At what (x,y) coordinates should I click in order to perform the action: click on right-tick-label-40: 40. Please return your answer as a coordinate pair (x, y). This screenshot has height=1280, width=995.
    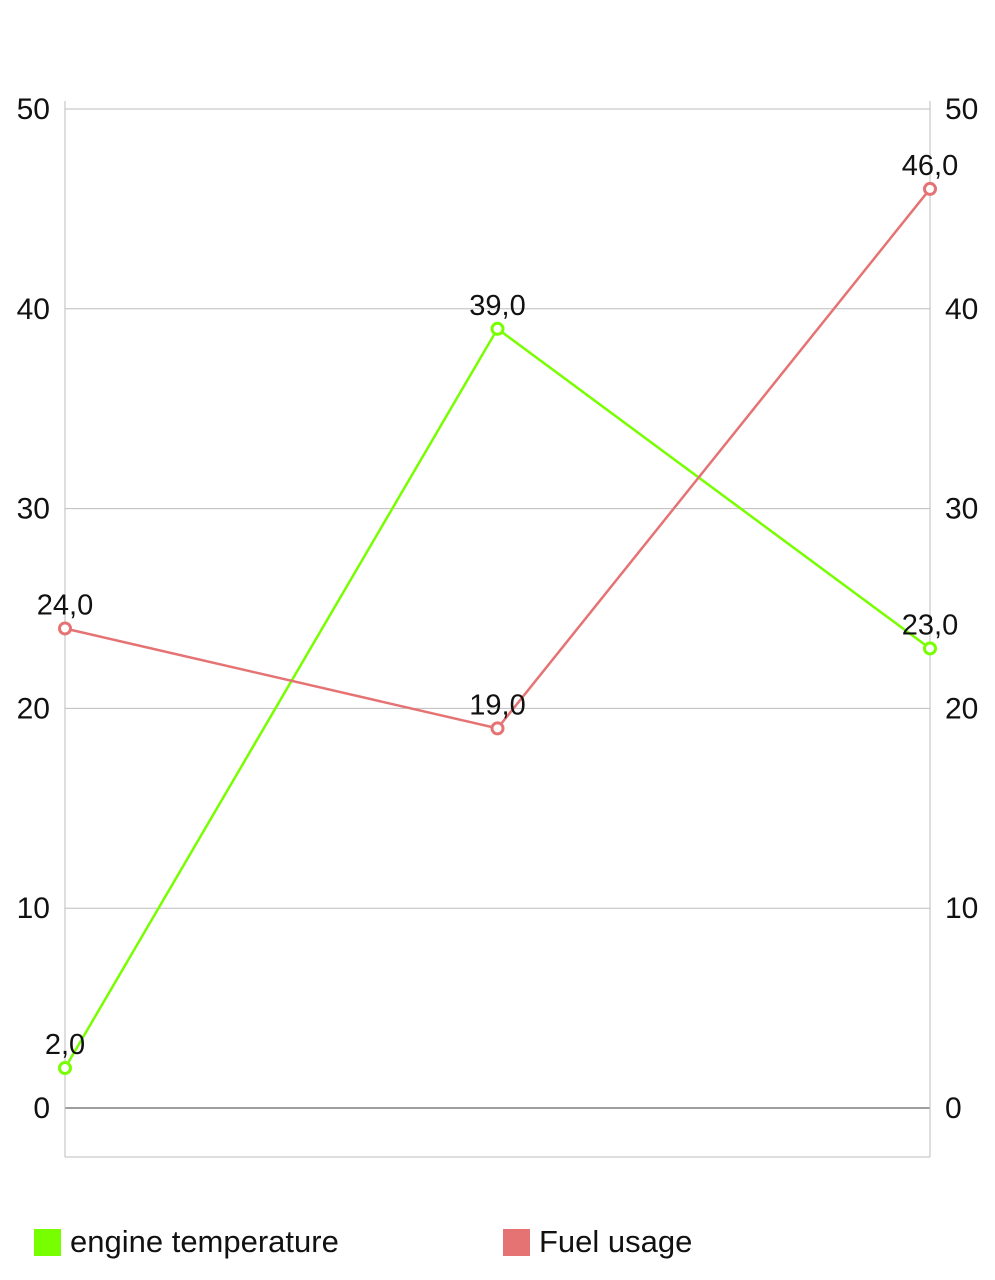
    Looking at the image, I should click on (961, 309).